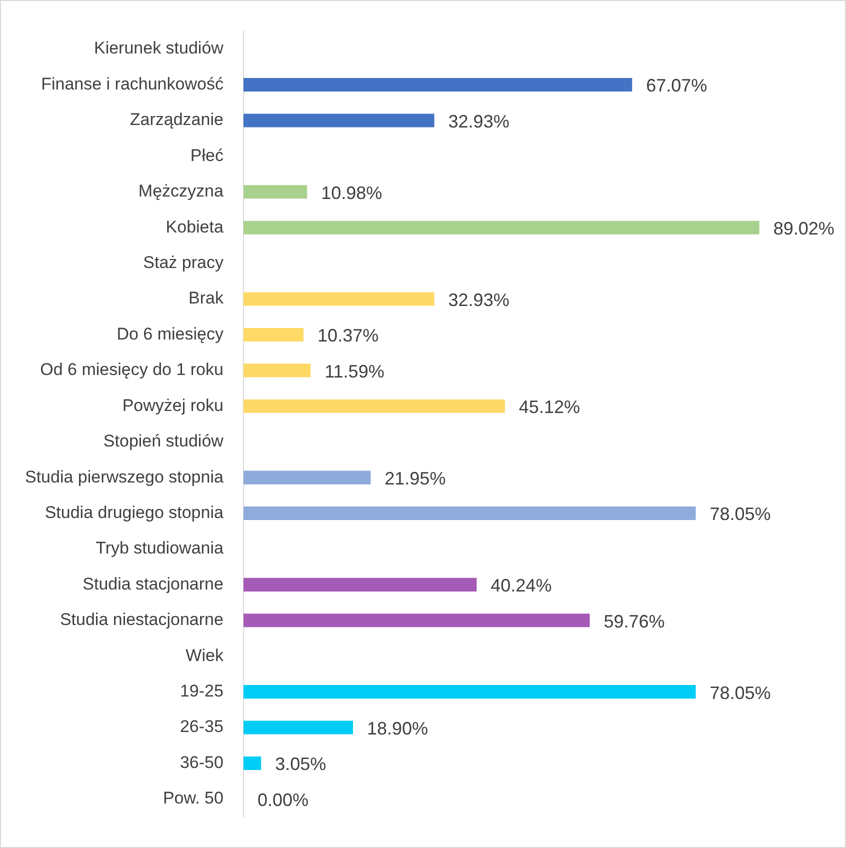 The width and height of the screenshot is (846, 848). What do you see at coordinates (181, 191) in the screenshot?
I see `y-tick-label: Mężczyzna` at bounding box center [181, 191].